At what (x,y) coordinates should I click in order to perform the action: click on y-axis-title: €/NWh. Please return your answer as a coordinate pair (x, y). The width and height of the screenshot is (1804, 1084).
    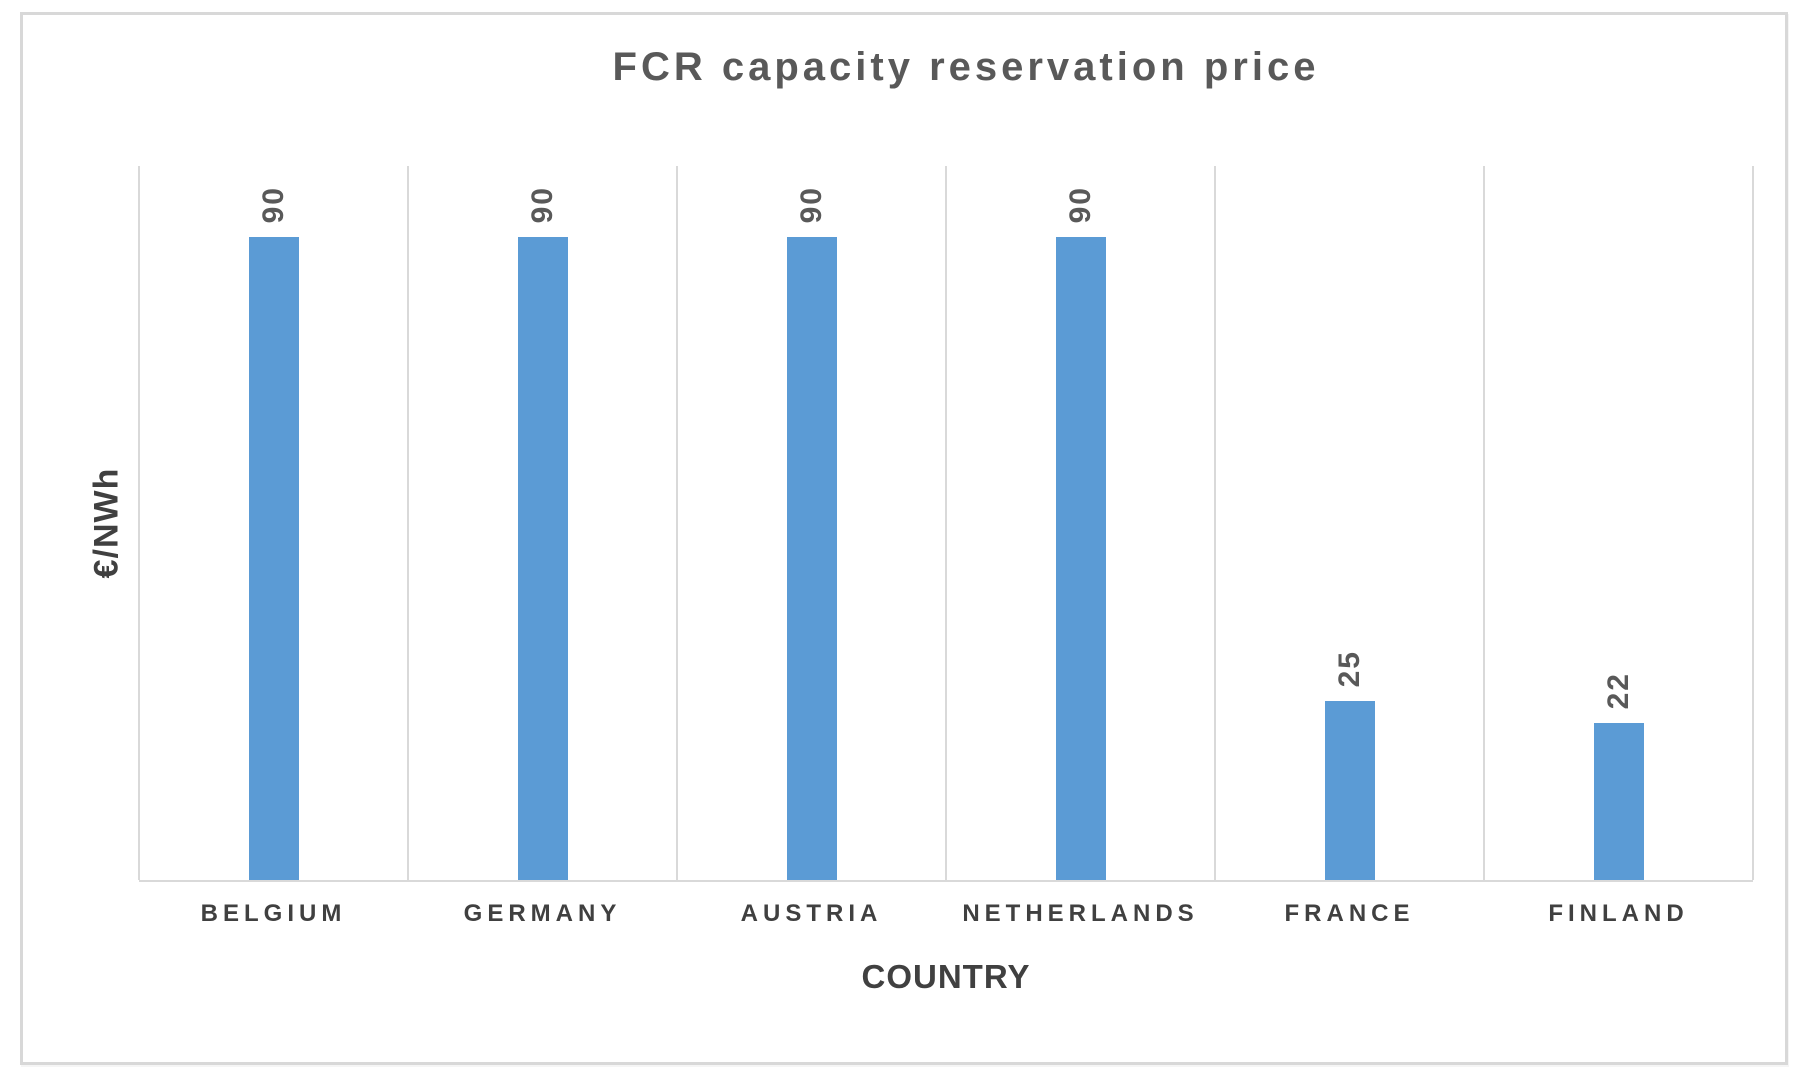
    Looking at the image, I should click on (106, 523).